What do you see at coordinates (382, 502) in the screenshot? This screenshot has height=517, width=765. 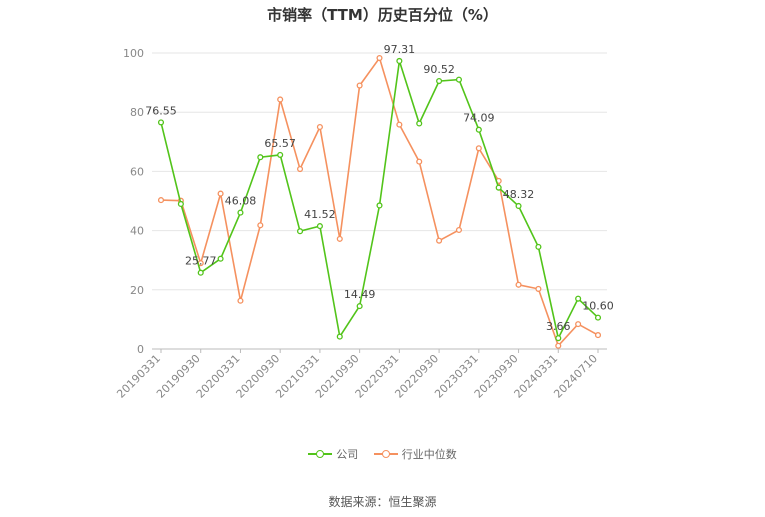 I see `data-source: 数据来源：恒生聚源` at bounding box center [382, 502].